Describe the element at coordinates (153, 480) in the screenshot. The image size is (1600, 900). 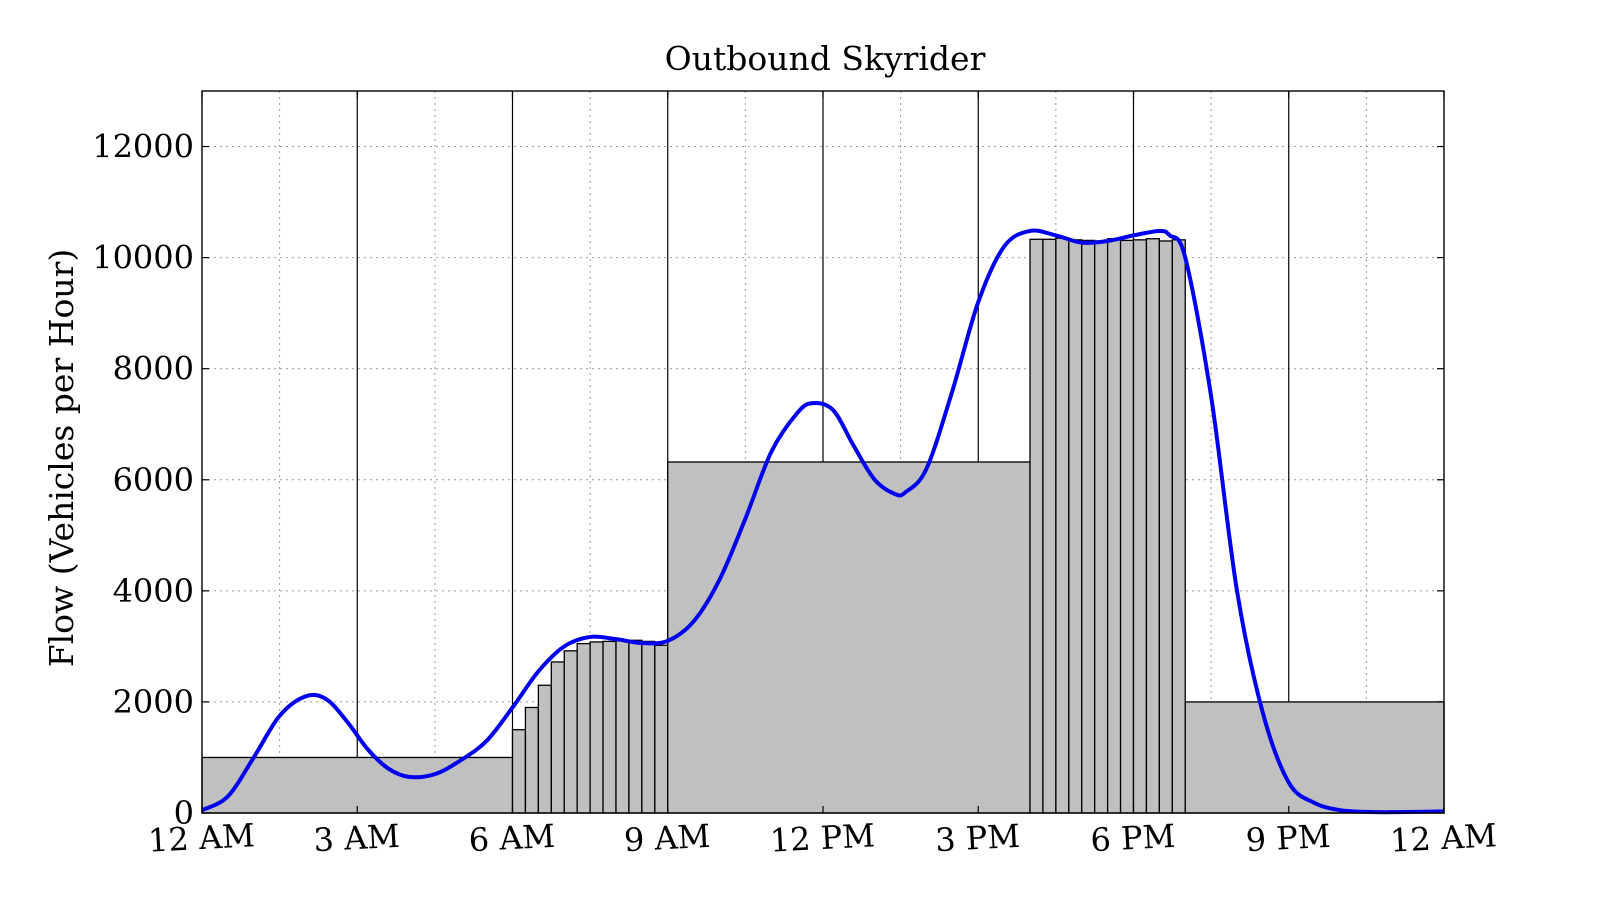
I see `y-tick-label: 6000` at that location.